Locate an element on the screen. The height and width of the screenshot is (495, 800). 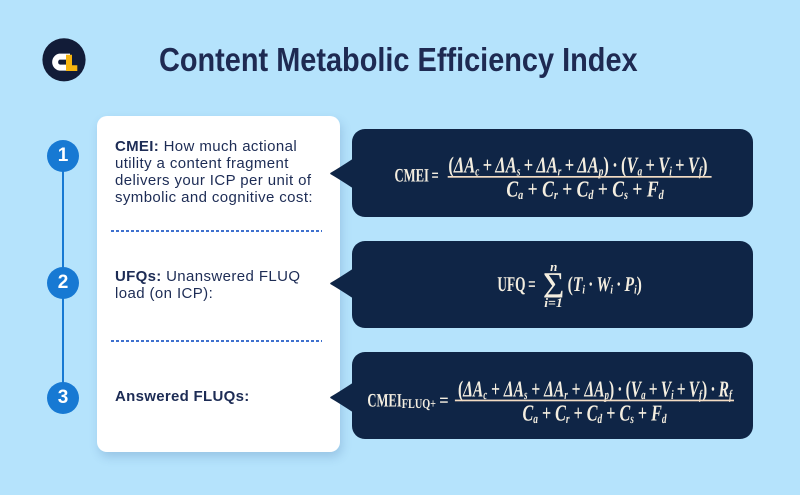
svg-text: i=1 is located at coordinates (553, 302).